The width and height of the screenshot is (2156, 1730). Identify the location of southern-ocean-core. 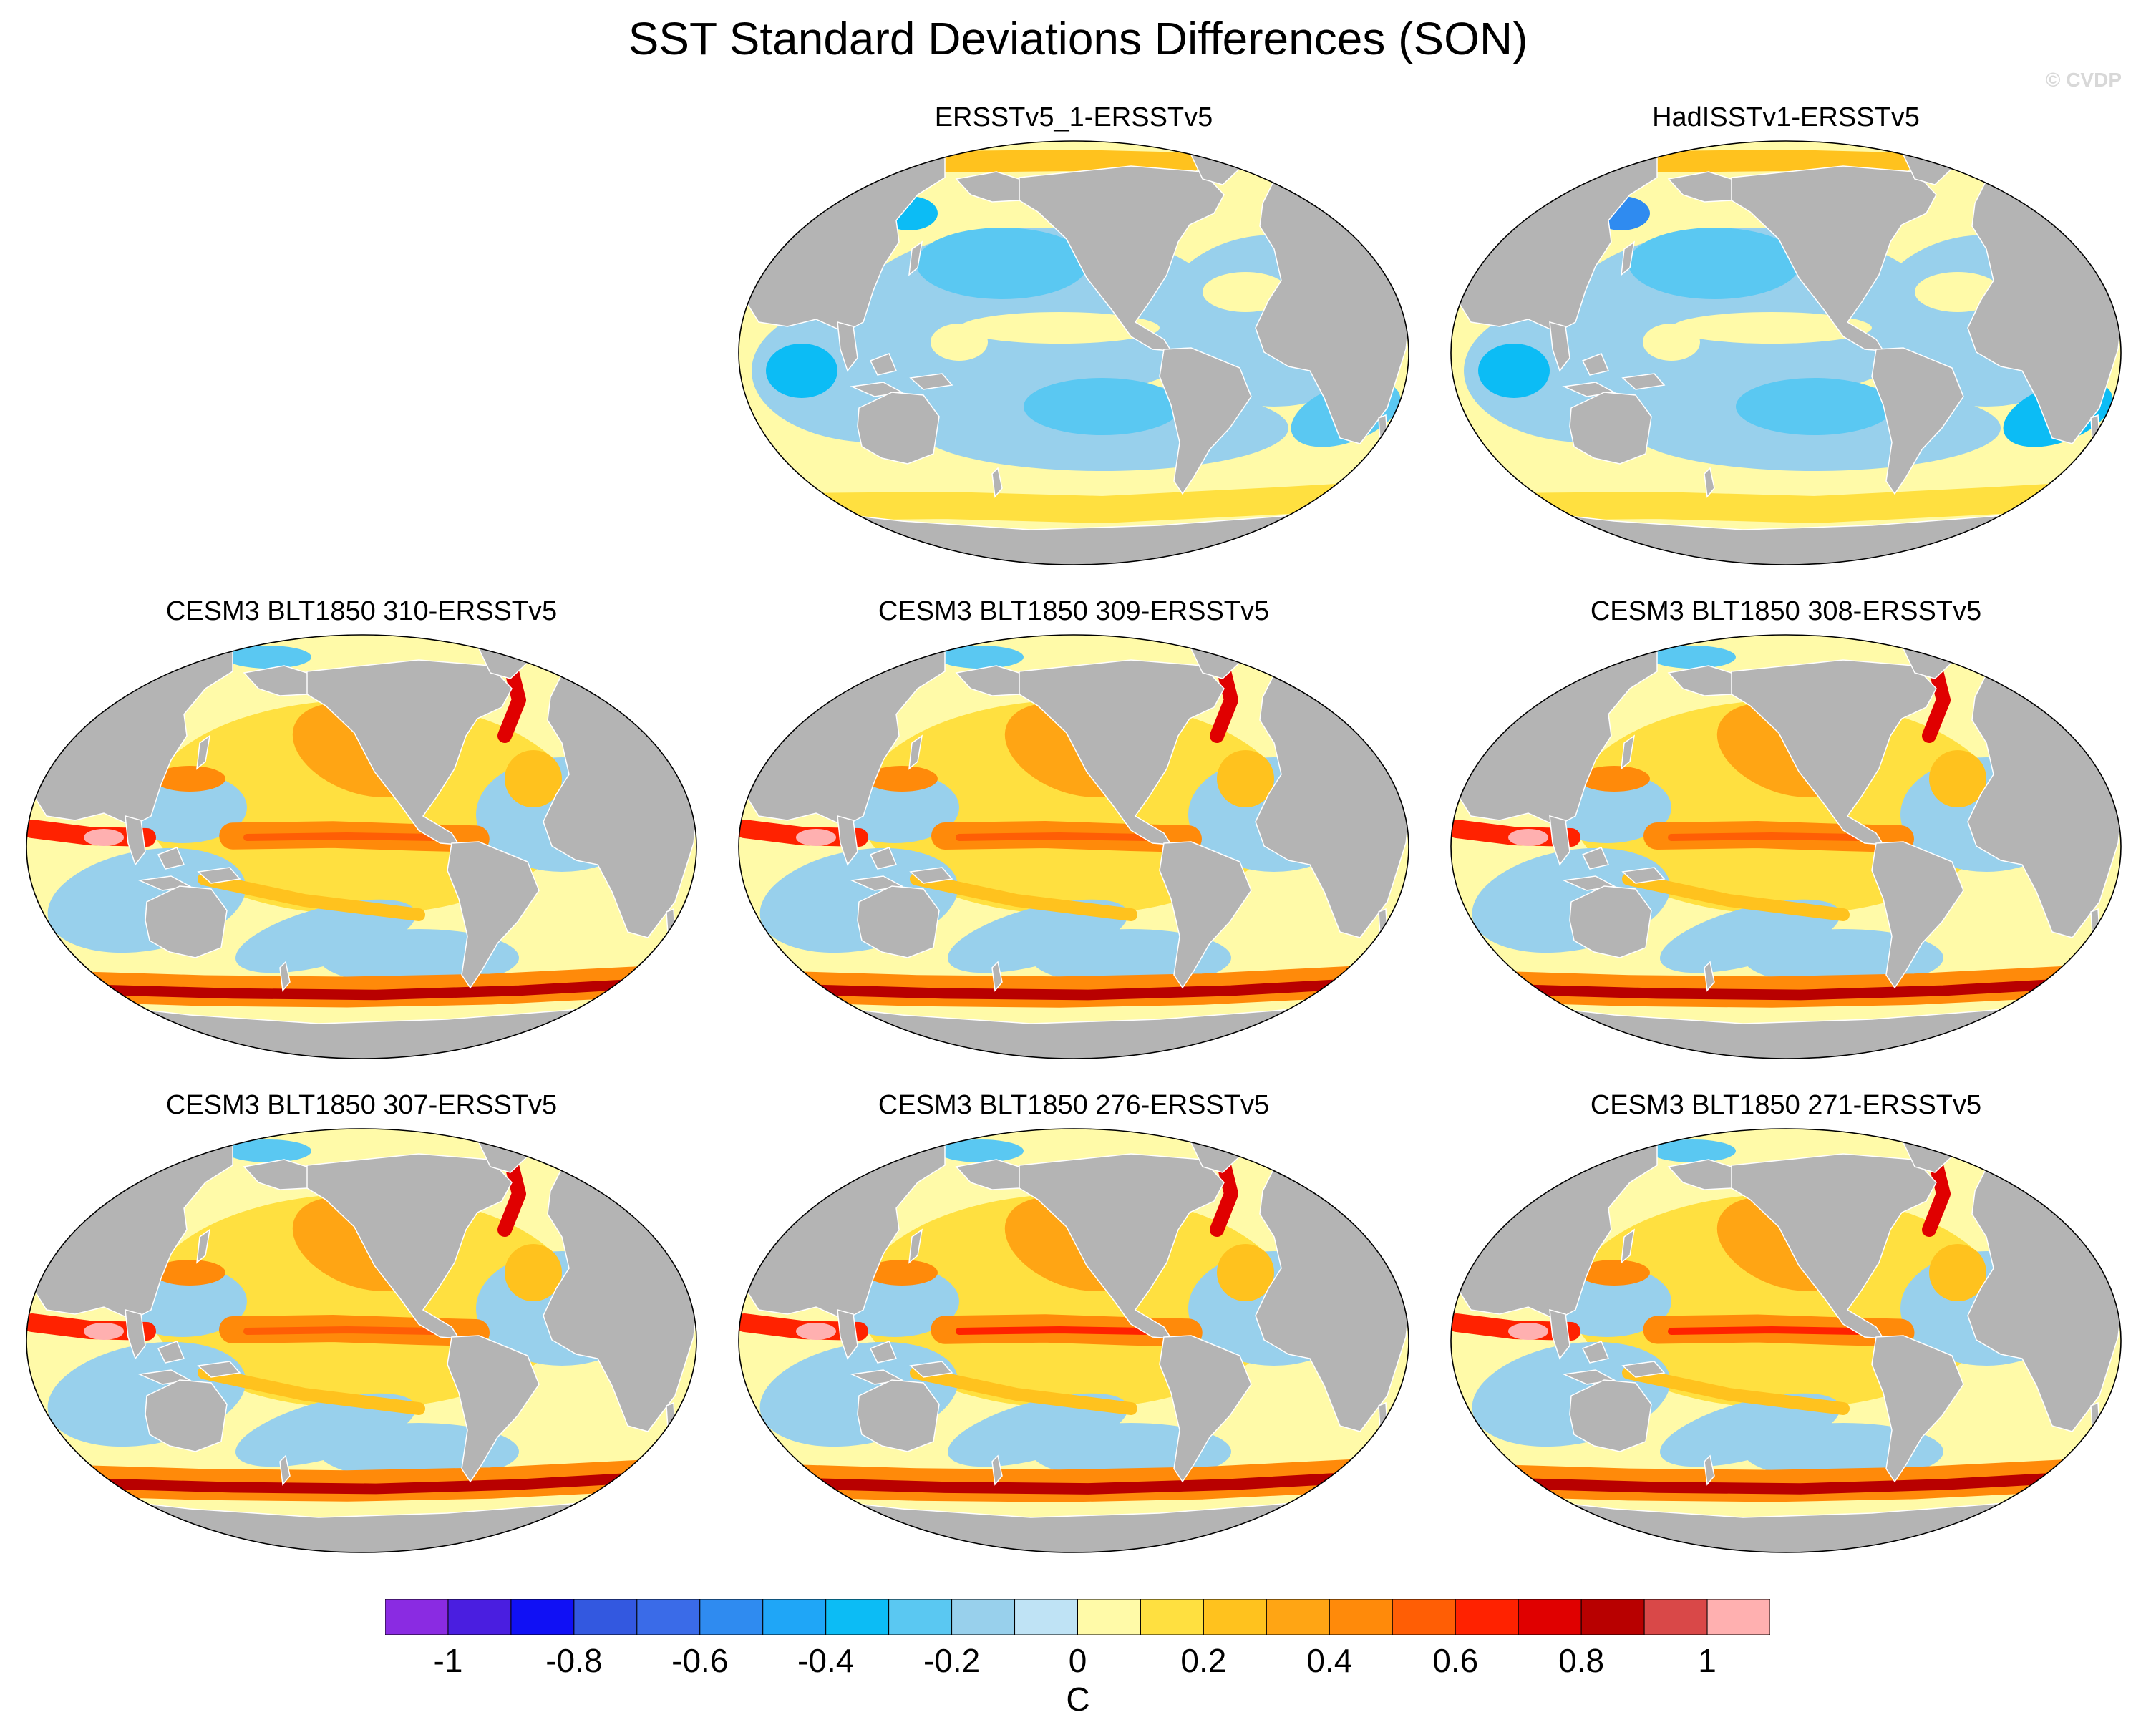
(1786, 1483).